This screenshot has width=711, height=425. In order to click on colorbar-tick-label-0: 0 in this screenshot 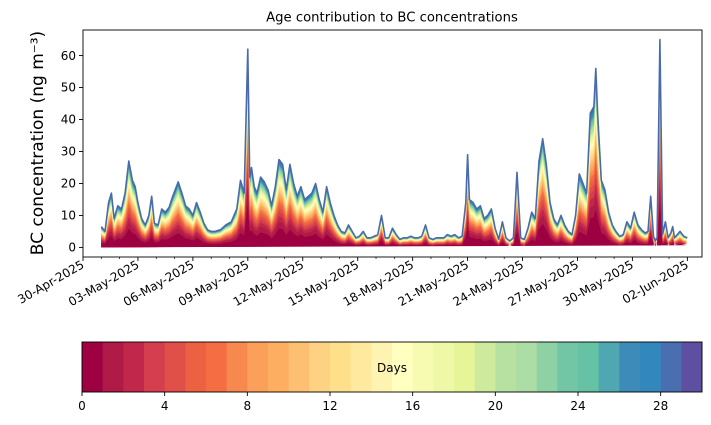, I will do `click(82, 406)`.